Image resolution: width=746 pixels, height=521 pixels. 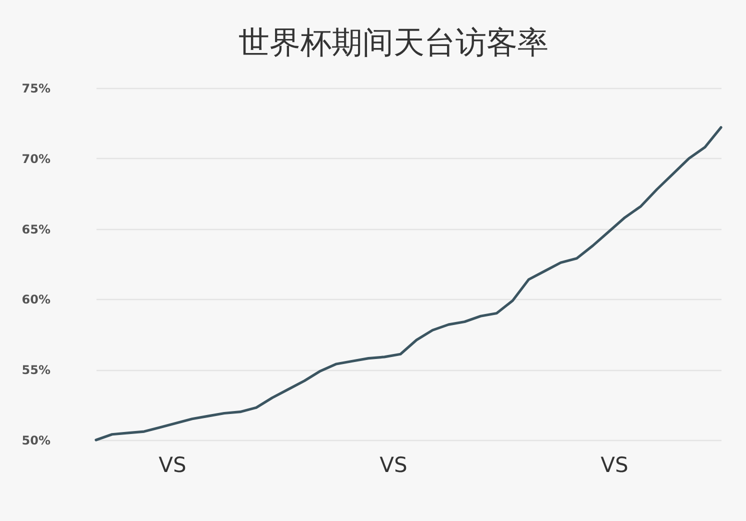 What do you see at coordinates (36, 299) in the screenshot?
I see `y-tick-label: 60%` at bounding box center [36, 299].